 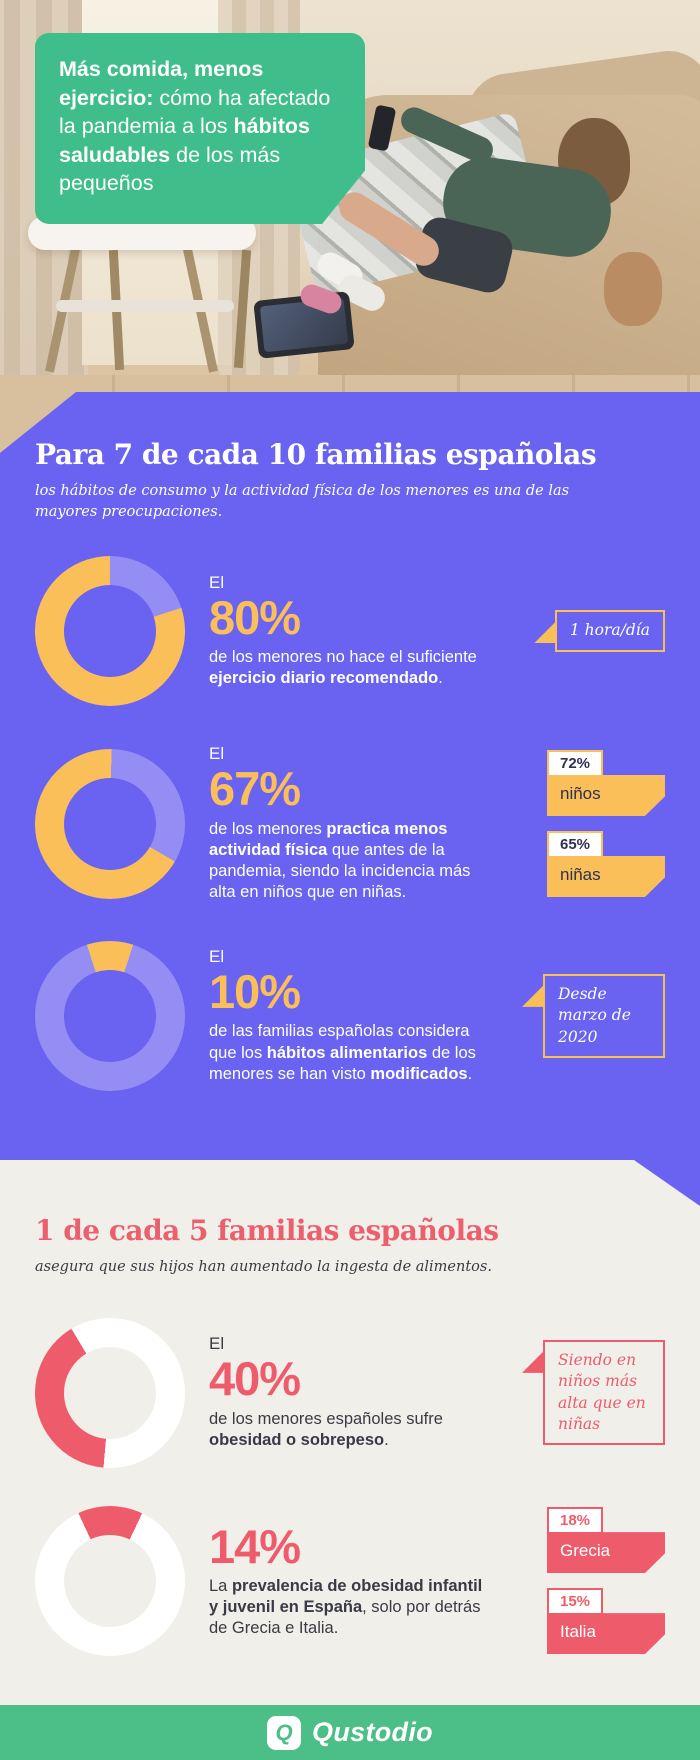 I want to click on stat-aside: 1 hora/día, so click(x=609, y=631).